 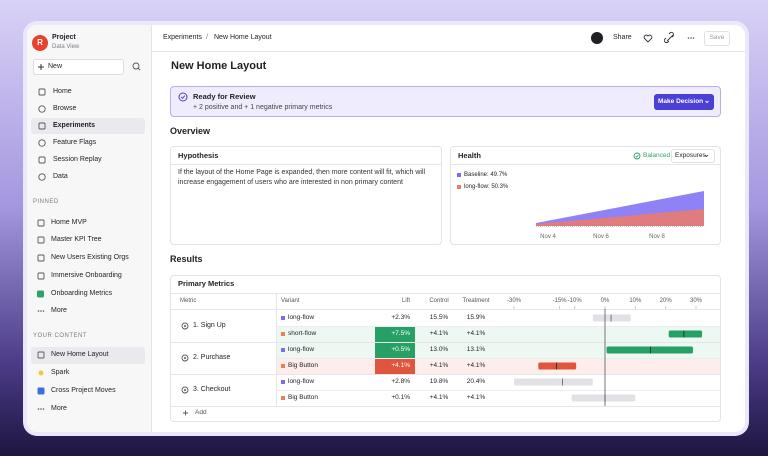 What do you see at coordinates (635, 301) in the screenshot?
I see `axis-tick-label: 10%` at bounding box center [635, 301].